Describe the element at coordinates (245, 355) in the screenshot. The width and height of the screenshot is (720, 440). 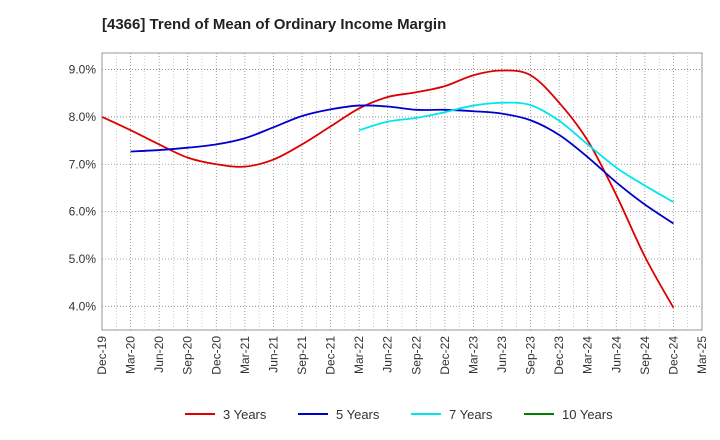
I see `x-tick-label: Mar-21` at that location.